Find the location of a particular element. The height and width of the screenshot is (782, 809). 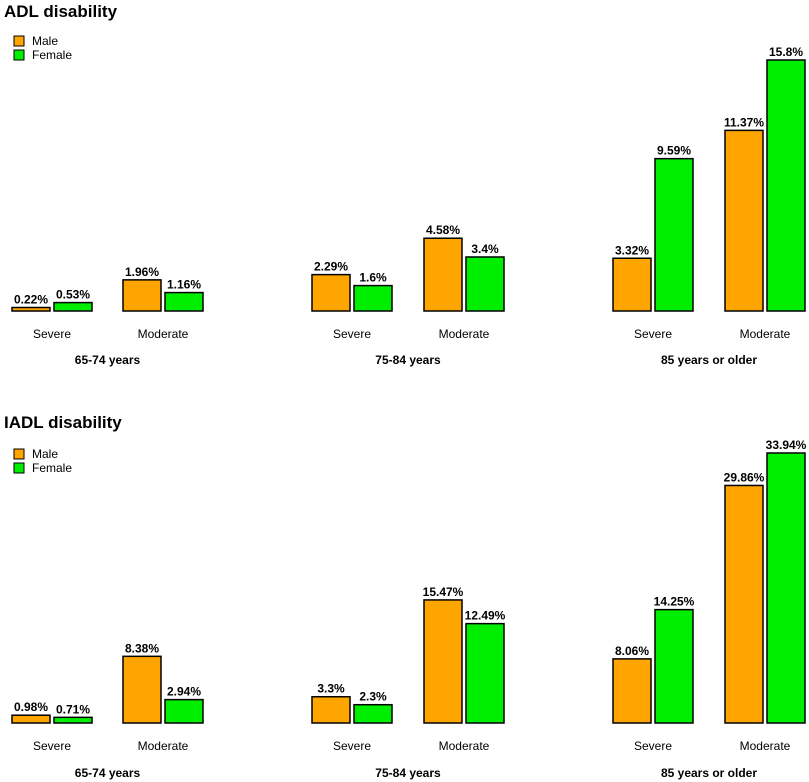

iadl-value-label-female-1: 2.94% is located at coordinates (184, 692).